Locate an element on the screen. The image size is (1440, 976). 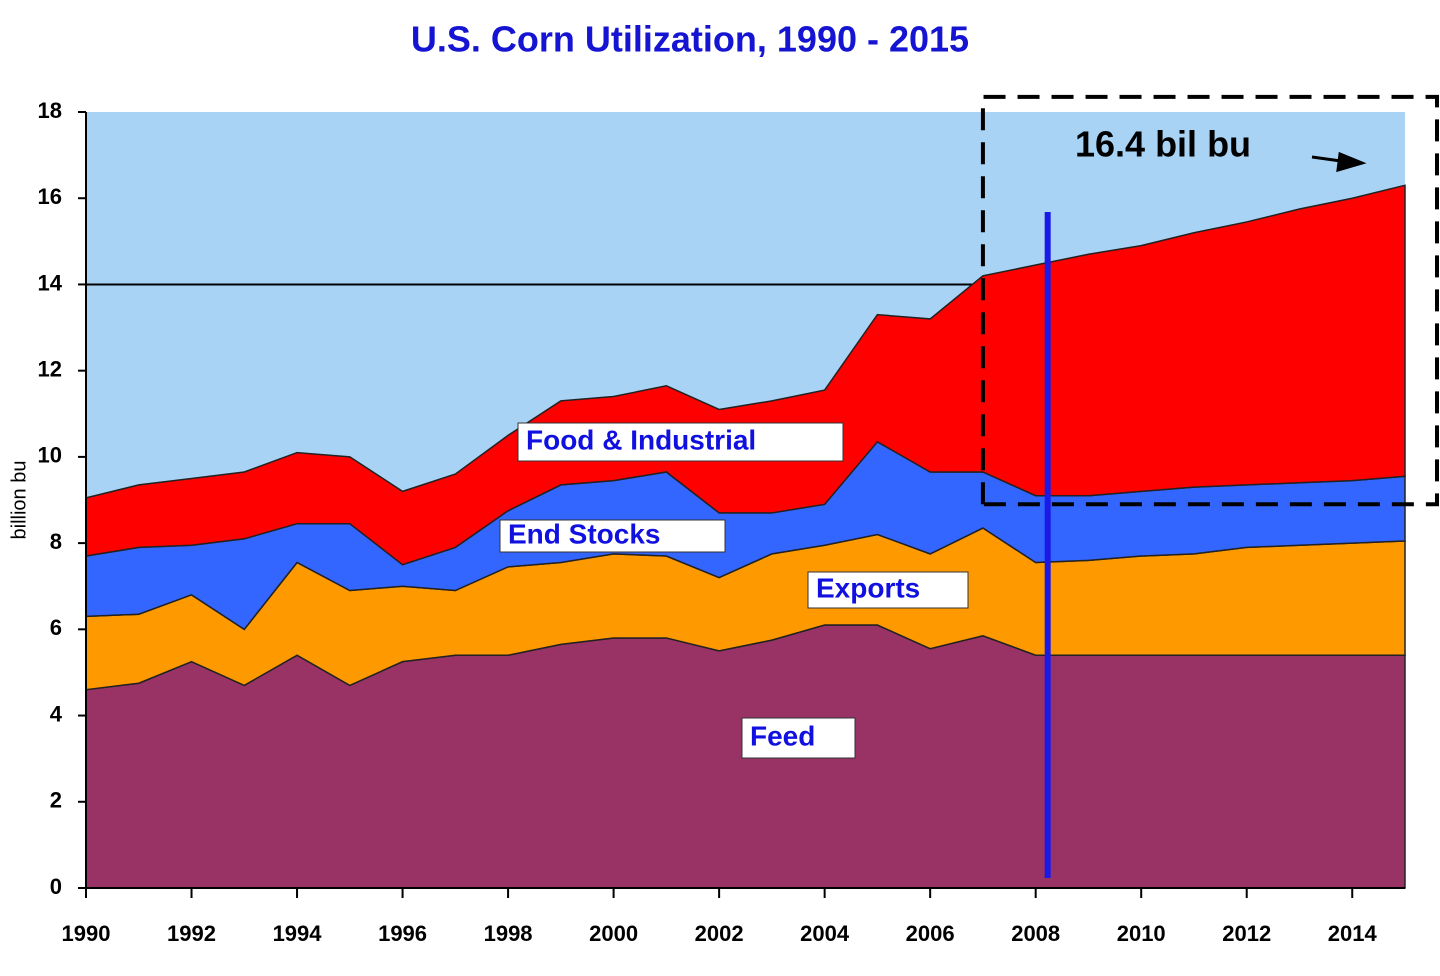
x-tick-label: 1990 is located at coordinates (86, 933).